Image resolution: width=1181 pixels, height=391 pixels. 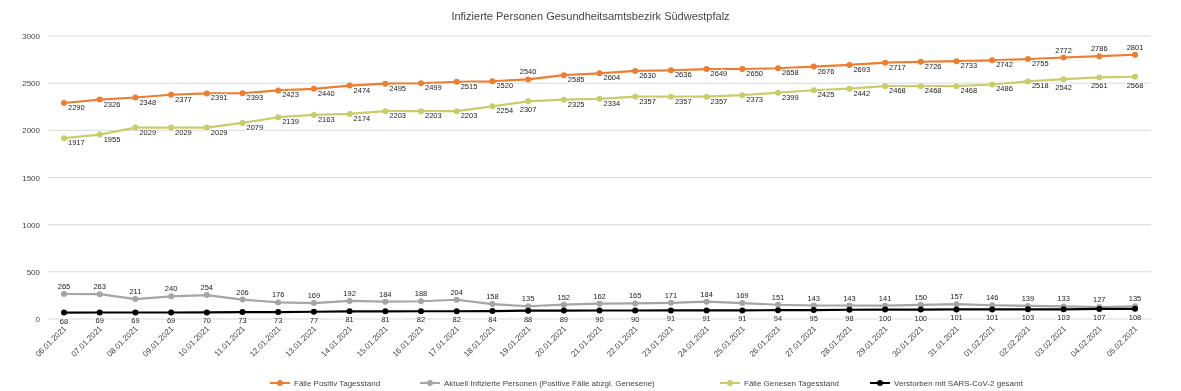 I want to click on y-tick-label: 1000, so click(x=31, y=225).